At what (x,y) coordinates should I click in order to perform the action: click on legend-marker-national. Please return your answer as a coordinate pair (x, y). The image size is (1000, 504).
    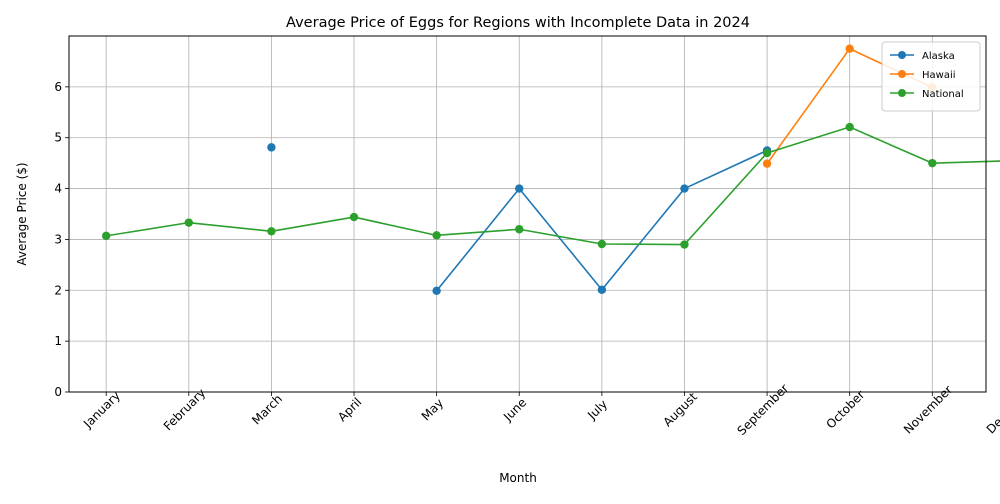
    Looking at the image, I should click on (902, 93).